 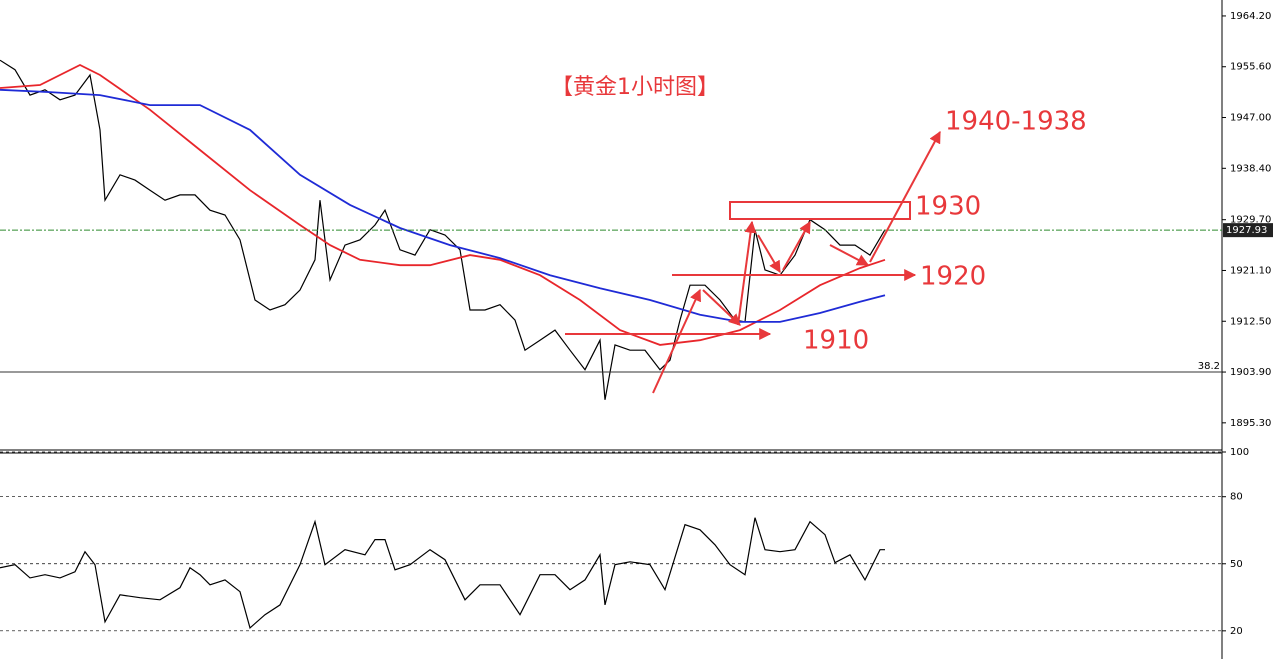 I want to click on resistance-box, so click(x=820, y=210).